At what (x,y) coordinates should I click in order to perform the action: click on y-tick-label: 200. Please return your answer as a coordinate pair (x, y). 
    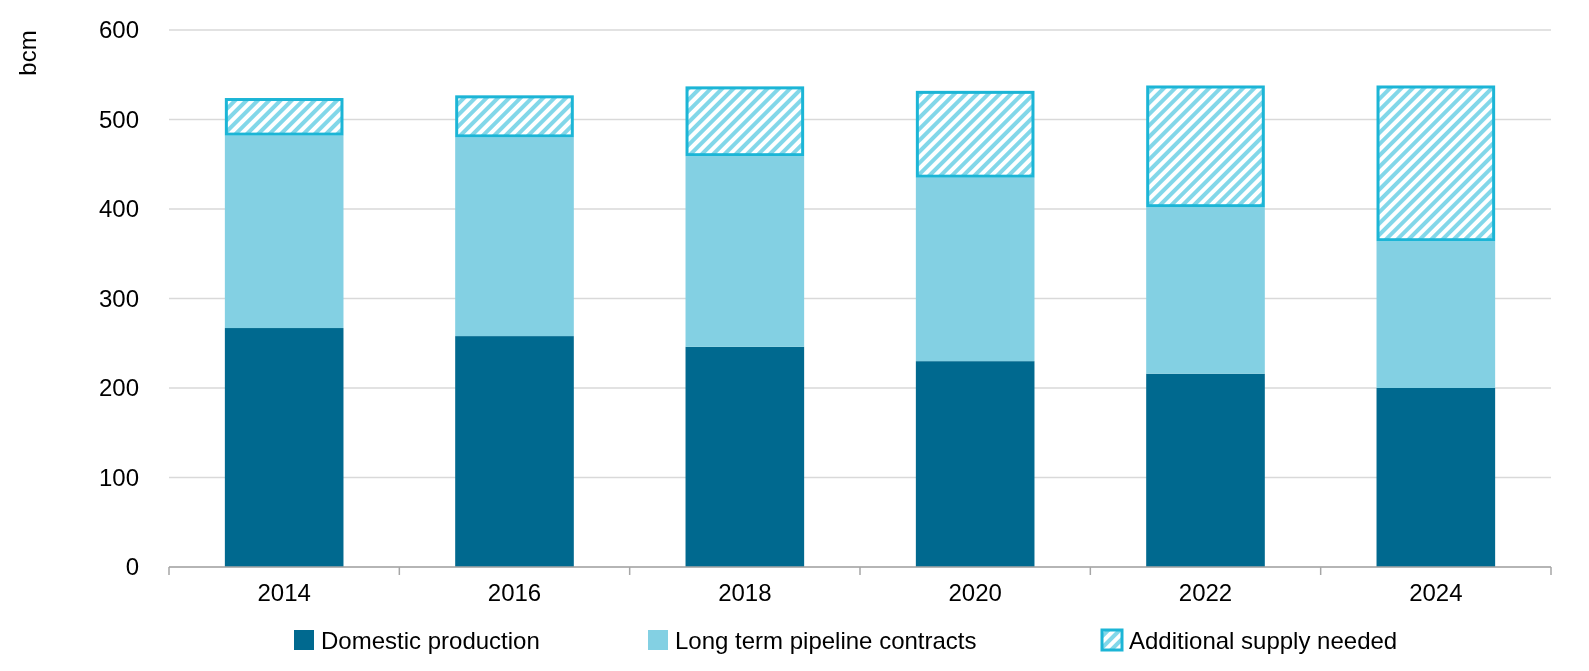
    Looking at the image, I should click on (118, 388).